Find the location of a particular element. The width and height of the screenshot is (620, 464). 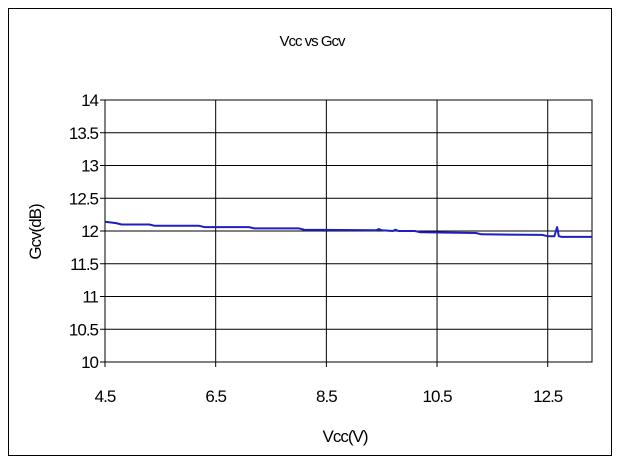

y-tick-label: 12 is located at coordinates (89, 231).